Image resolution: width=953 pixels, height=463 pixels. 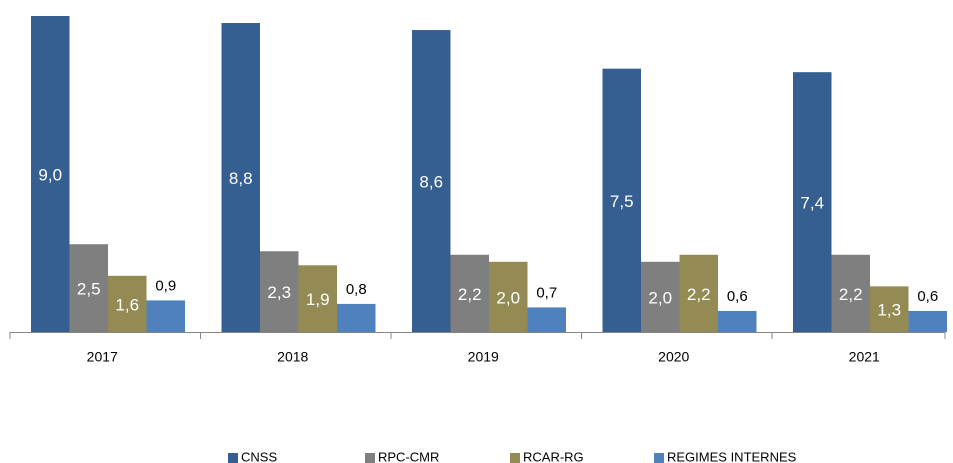 I want to click on data-label: 8,8, so click(x=241, y=178).